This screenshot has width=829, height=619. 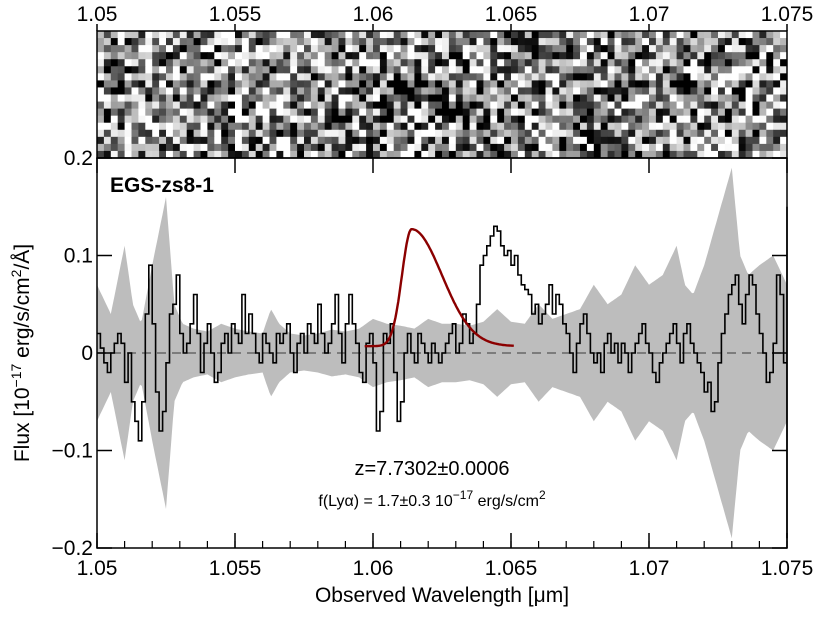 What do you see at coordinates (162, 185) in the screenshot?
I see `panel-title: EGS-zs8-1` at bounding box center [162, 185].